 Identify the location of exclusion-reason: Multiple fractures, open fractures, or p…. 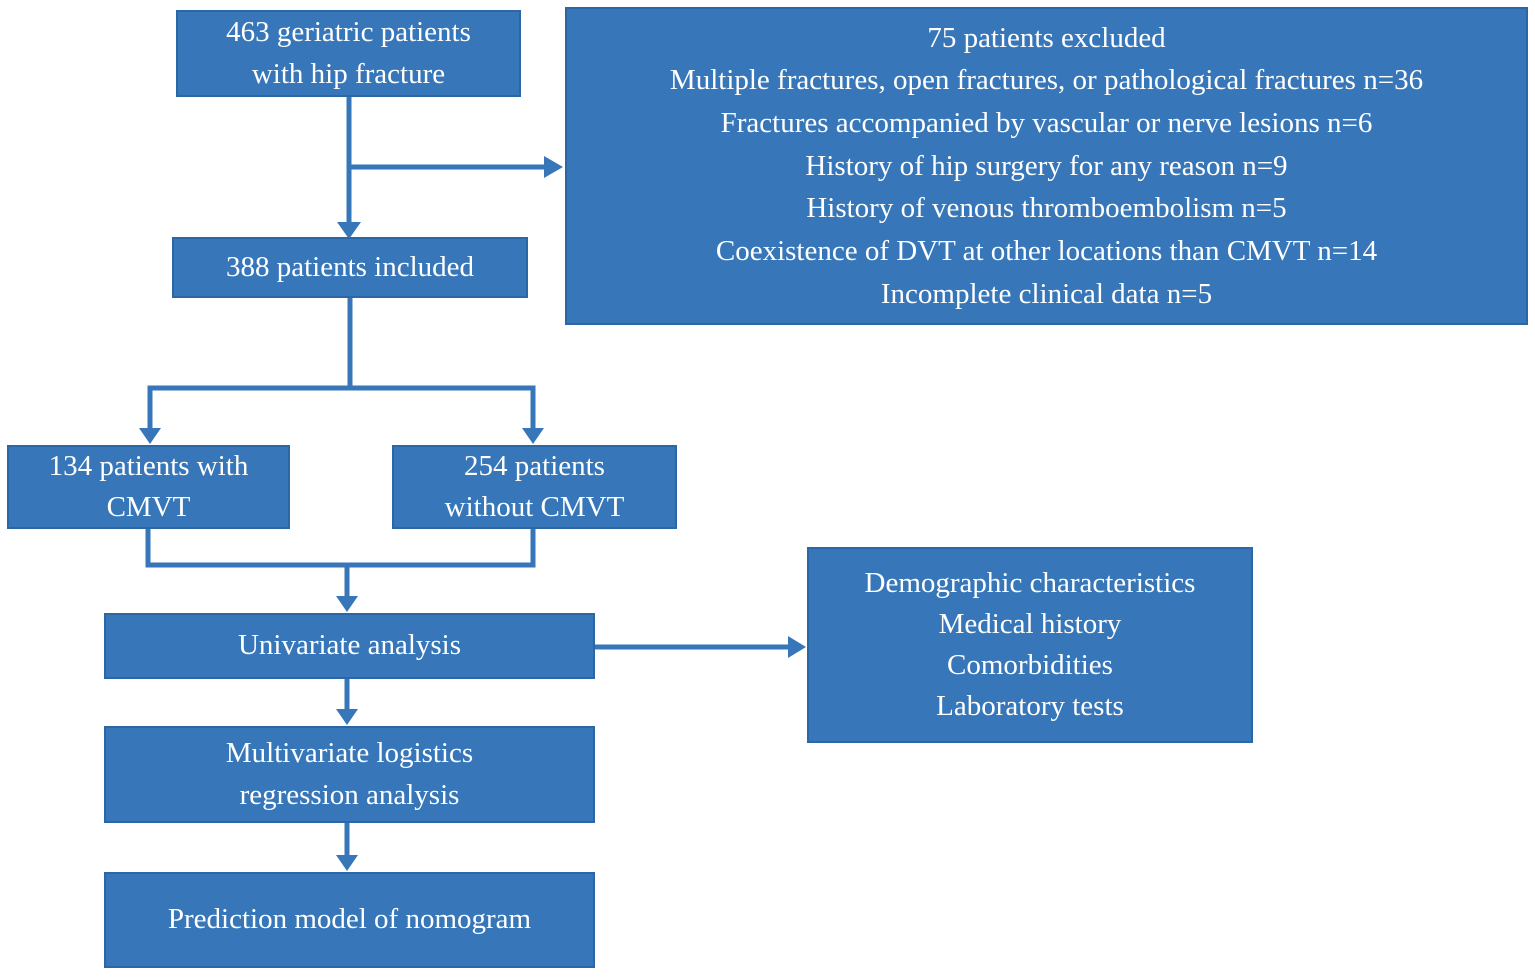
(1046, 80).